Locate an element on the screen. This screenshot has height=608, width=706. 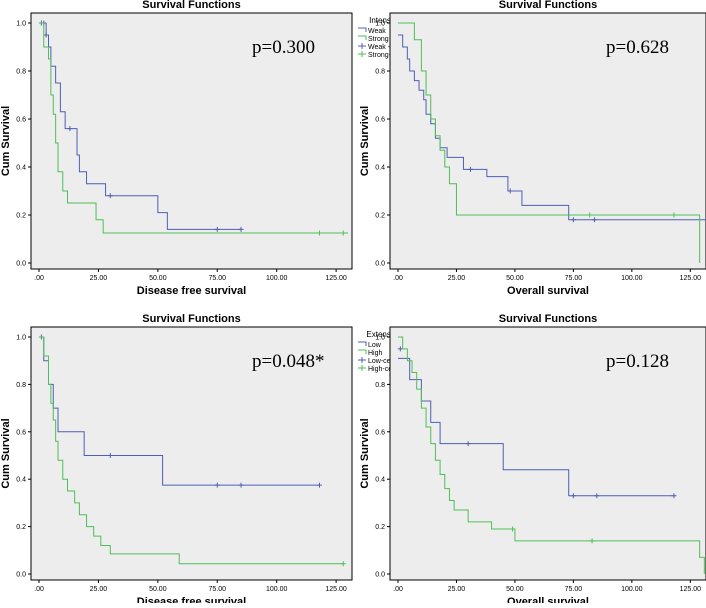
legend-label: Weak is located at coordinates (377, 31).